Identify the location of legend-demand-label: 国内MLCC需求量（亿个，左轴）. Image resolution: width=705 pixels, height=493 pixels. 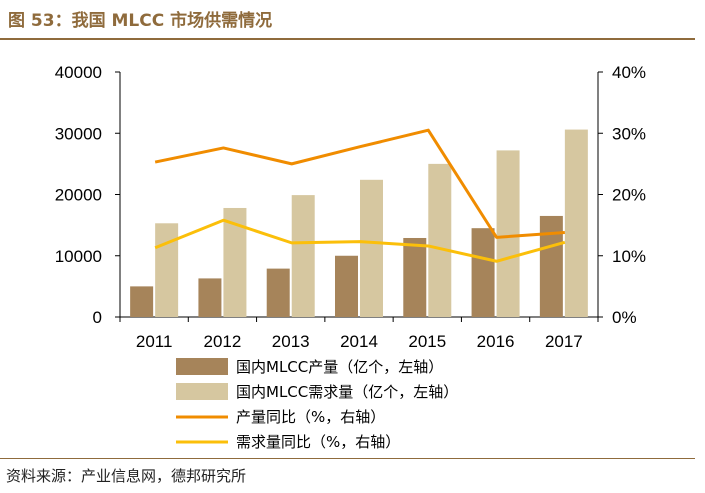
(347, 392).